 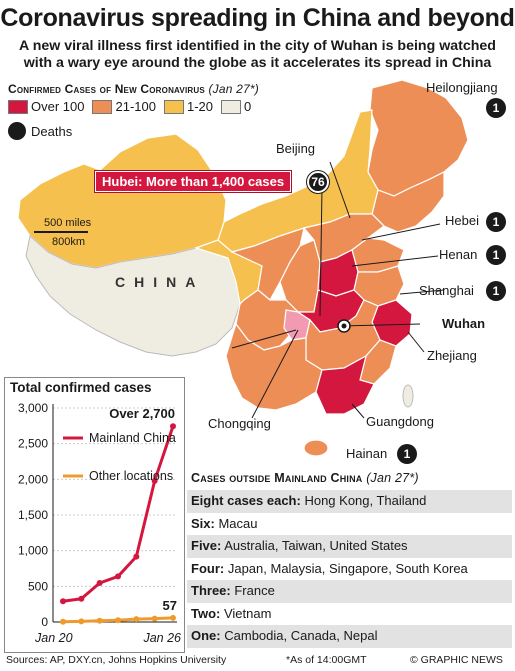 I want to click on label-chongqing: Chongqing, so click(x=239, y=423).